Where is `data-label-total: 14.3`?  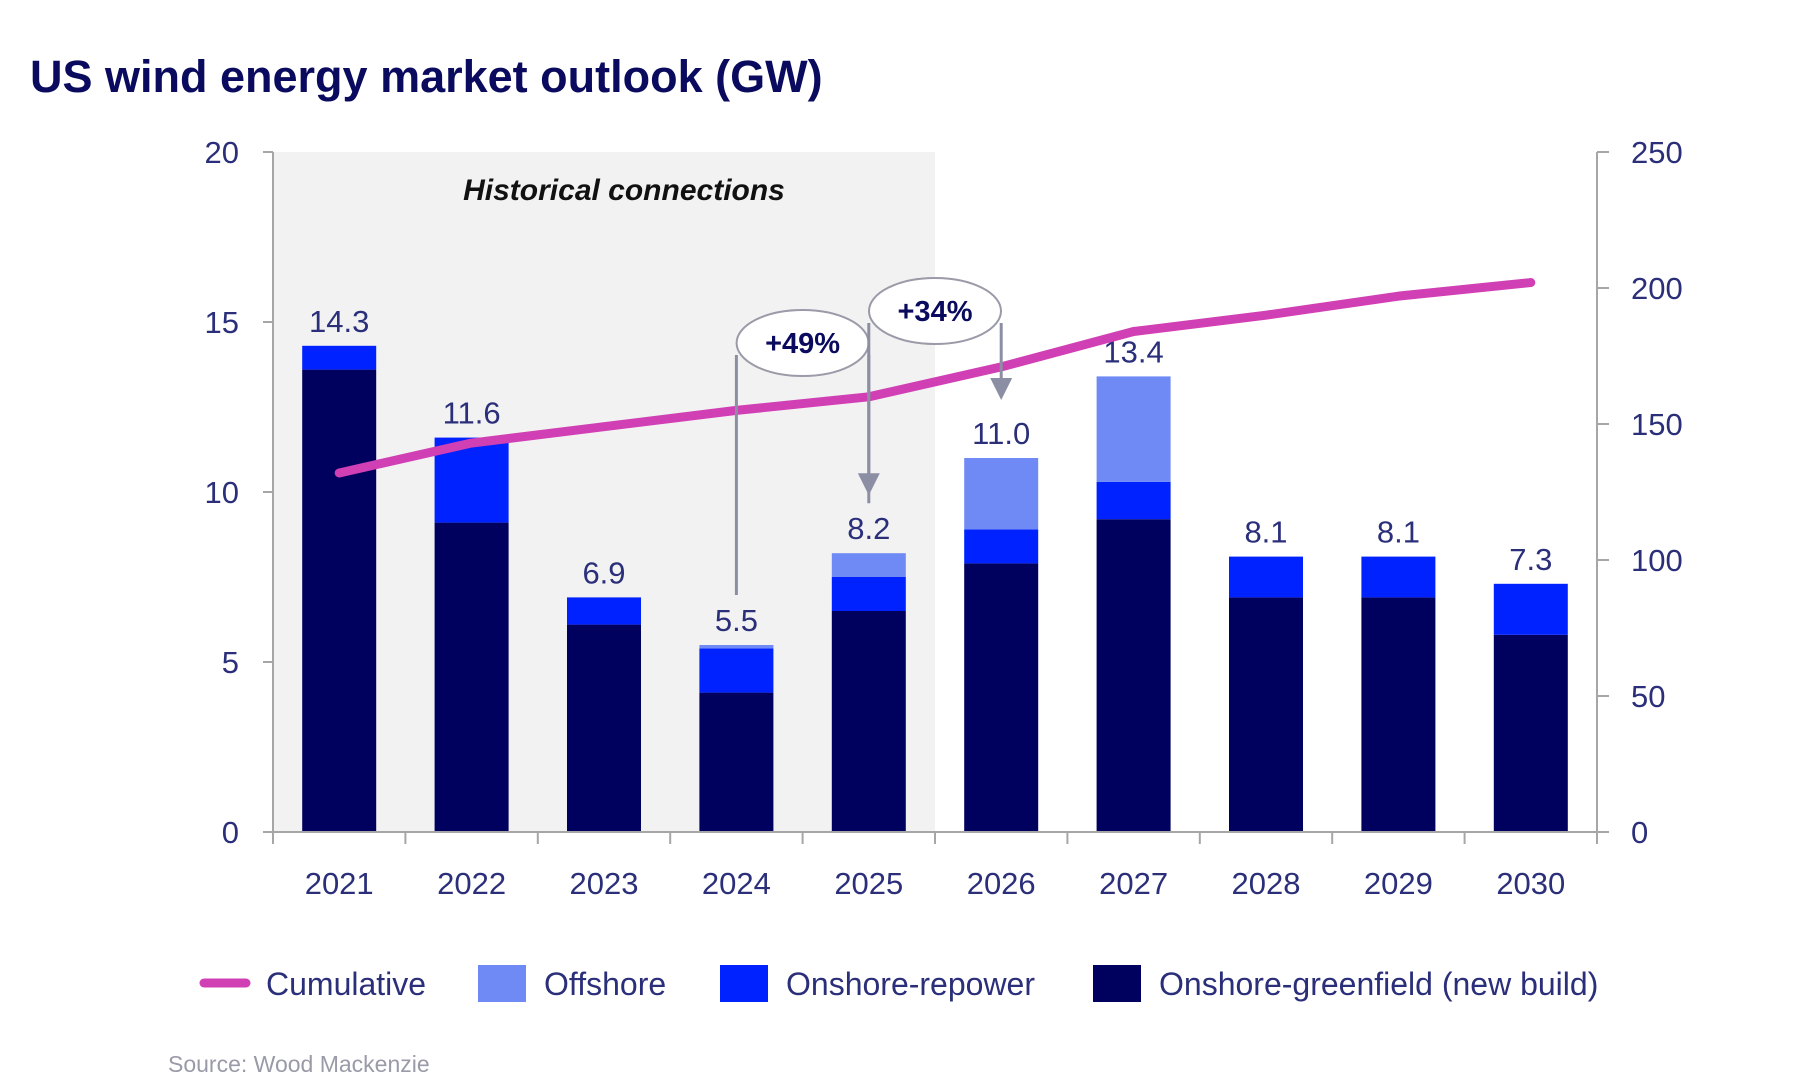 data-label-total: 14.3 is located at coordinates (339, 321).